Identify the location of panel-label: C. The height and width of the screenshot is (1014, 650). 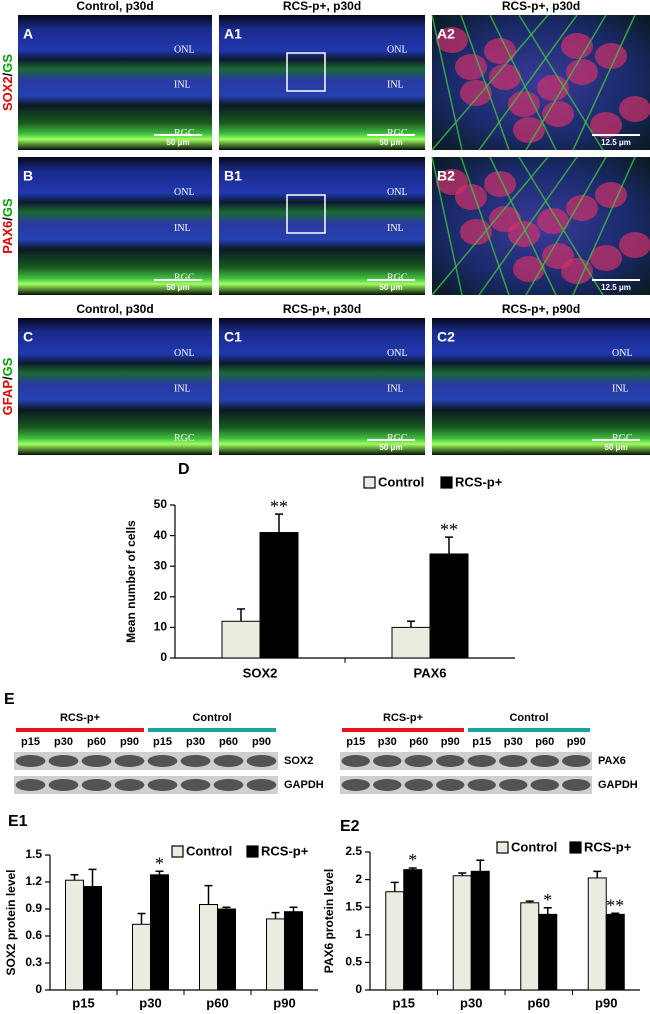
(28, 337).